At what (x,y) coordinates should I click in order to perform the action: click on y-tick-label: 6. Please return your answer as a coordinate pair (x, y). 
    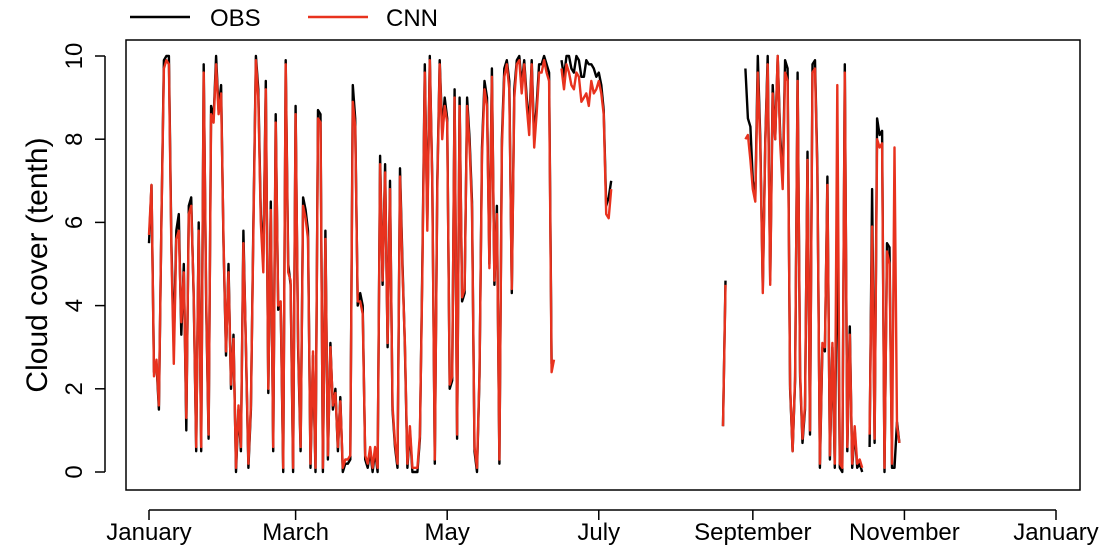
    Looking at the image, I should click on (74, 222).